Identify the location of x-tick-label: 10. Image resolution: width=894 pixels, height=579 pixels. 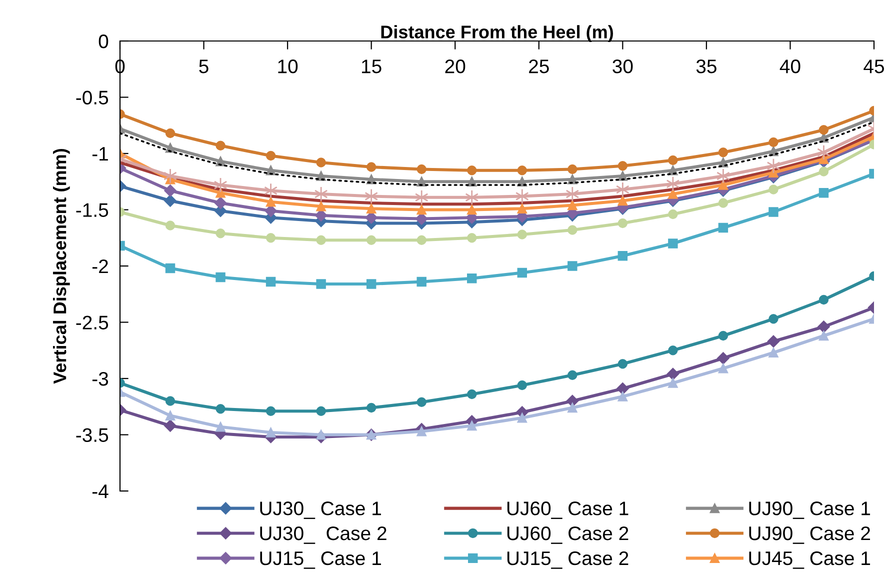
(288, 67).